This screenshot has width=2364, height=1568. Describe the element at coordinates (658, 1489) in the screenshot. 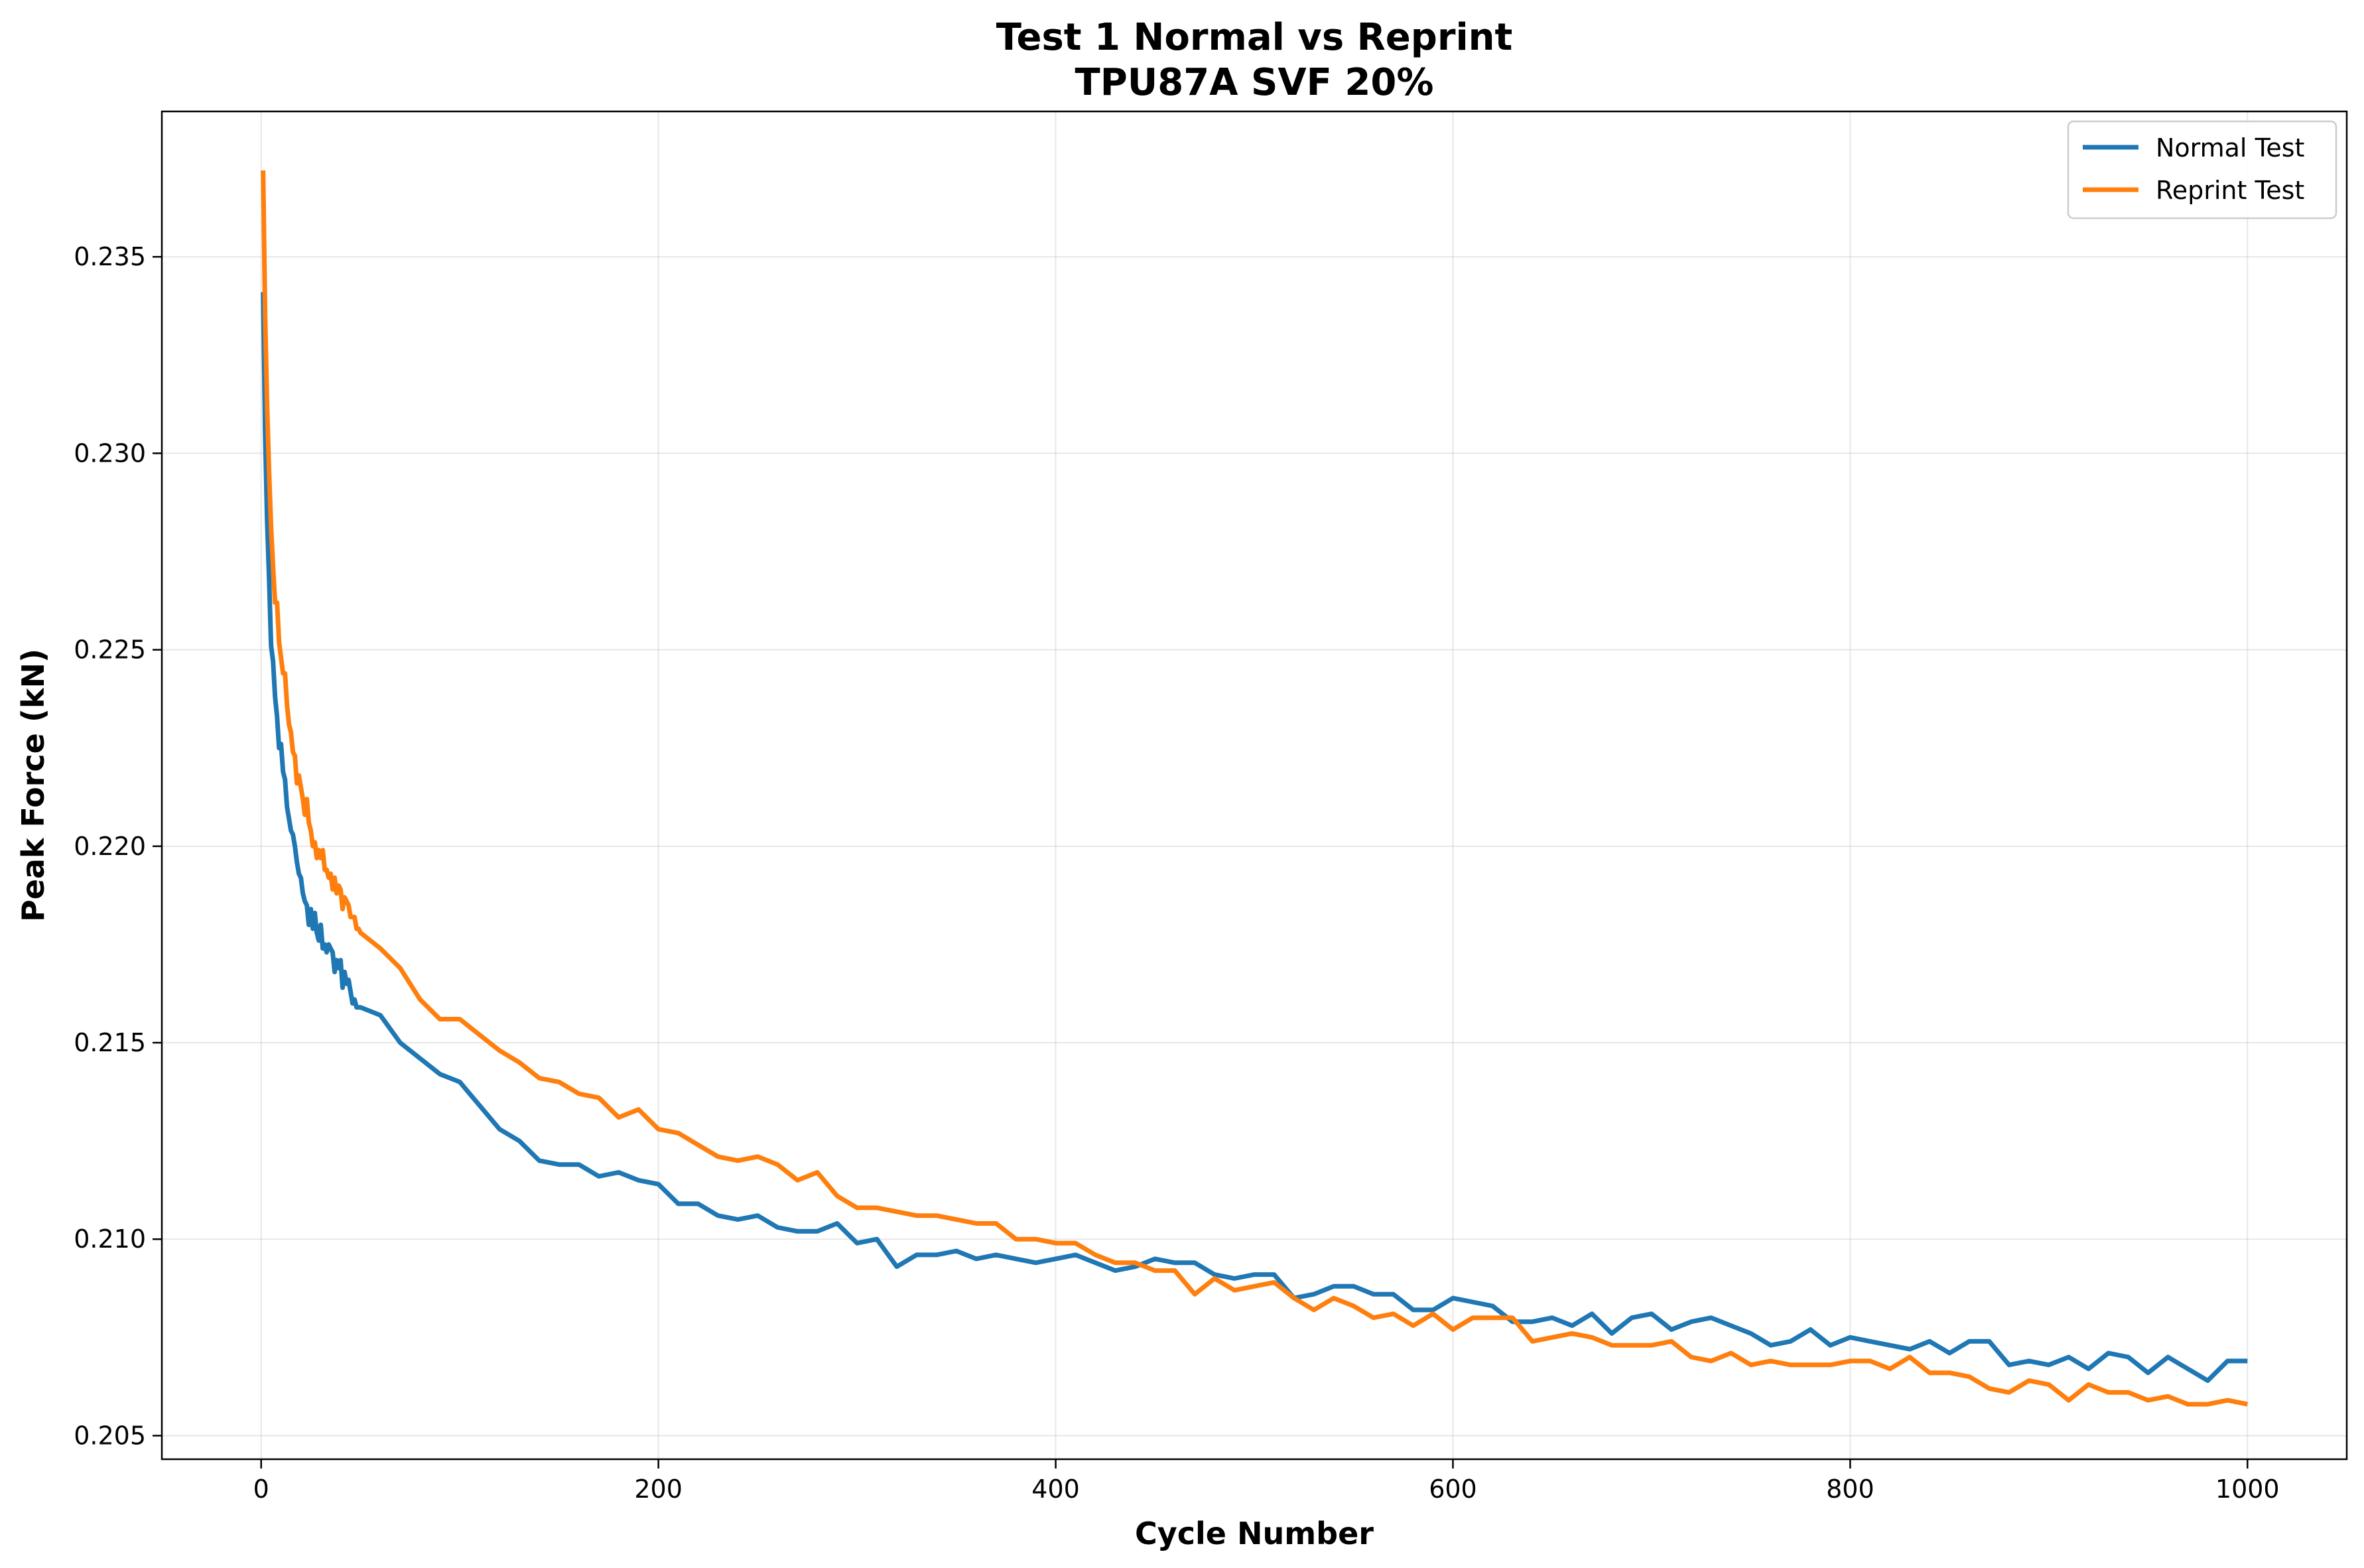

I see `x-tick-label: 200` at that location.